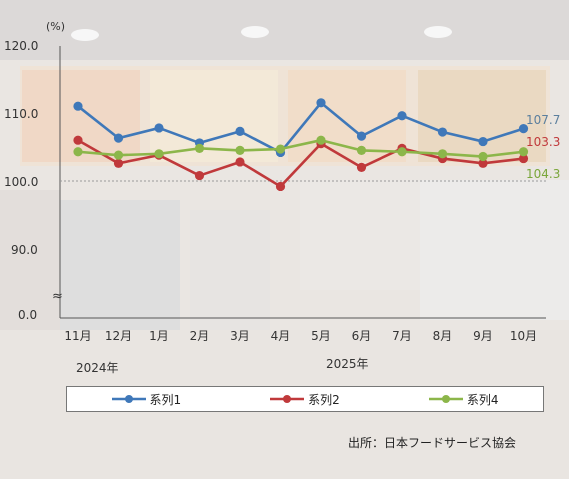 The image size is (569, 479). I want to click on x-tick-label: 6月, so click(362, 336).